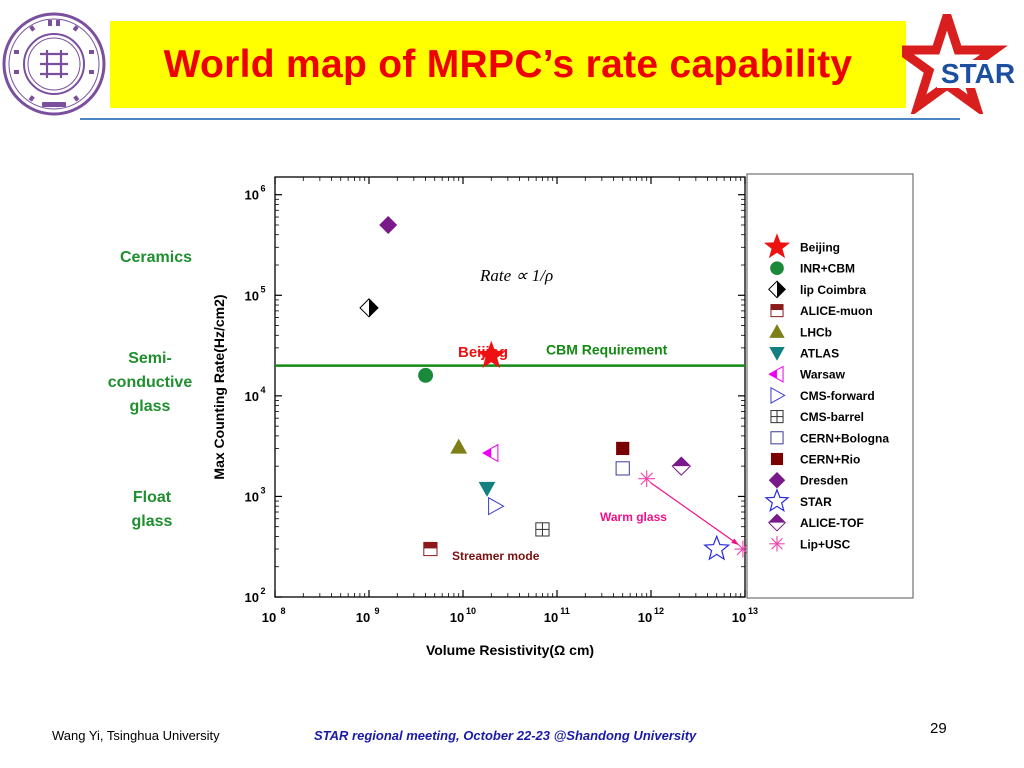 The height and width of the screenshot is (768, 1024). What do you see at coordinates (516, 275) in the screenshot?
I see `rate-formula: Rate ∝ 1/ρ` at bounding box center [516, 275].